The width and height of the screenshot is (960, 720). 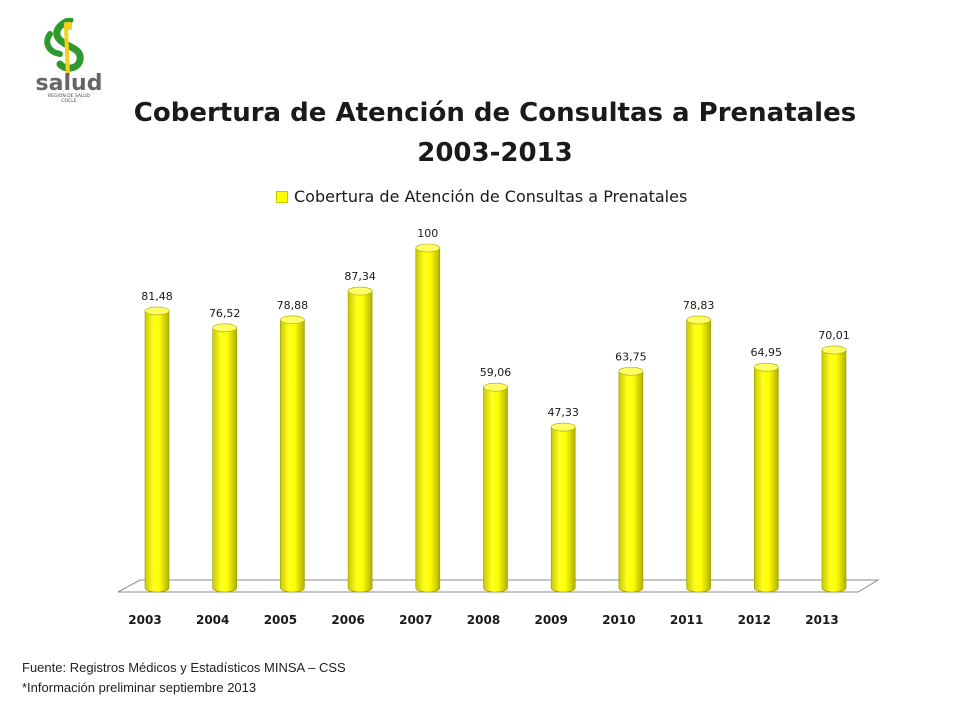 What do you see at coordinates (428, 418) in the screenshot?
I see `bar-2007` at bounding box center [428, 418].